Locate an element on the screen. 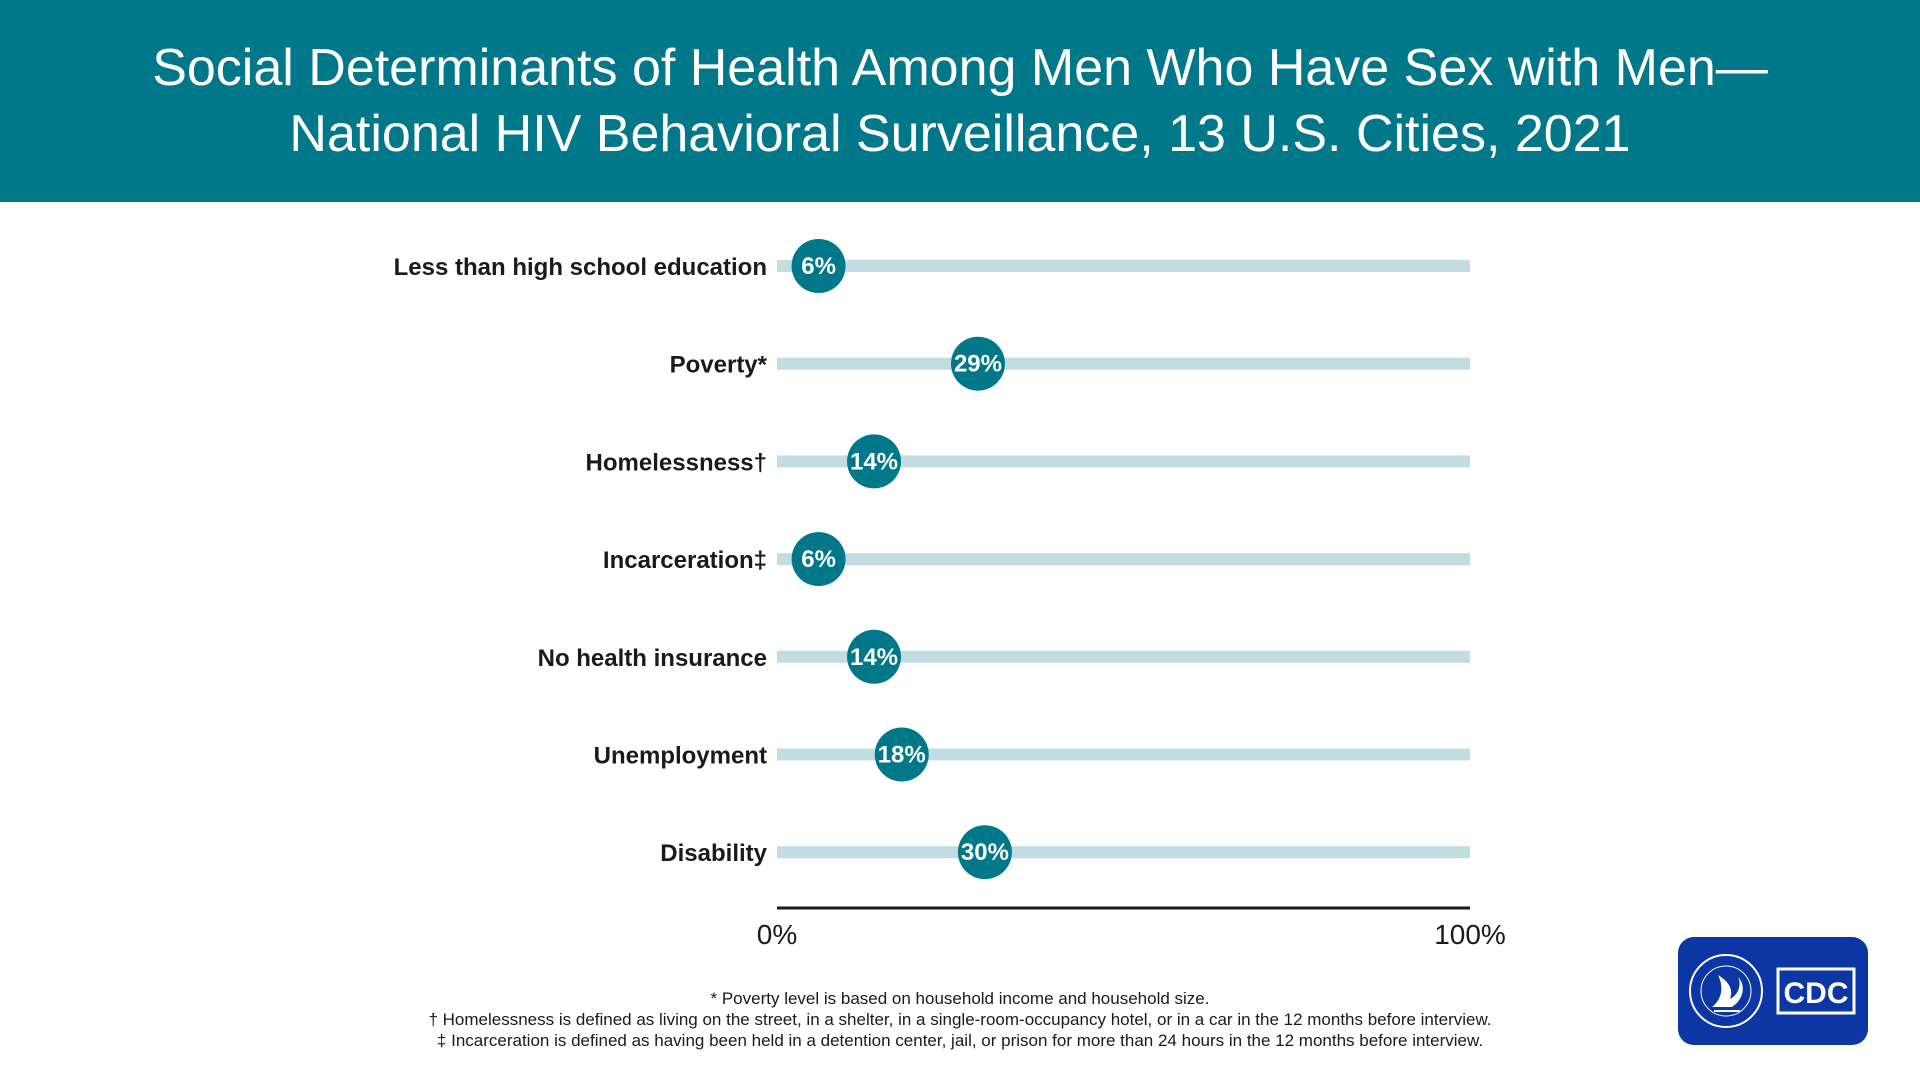 The height and width of the screenshot is (1080, 1920). data-label: 18% is located at coordinates (902, 755).